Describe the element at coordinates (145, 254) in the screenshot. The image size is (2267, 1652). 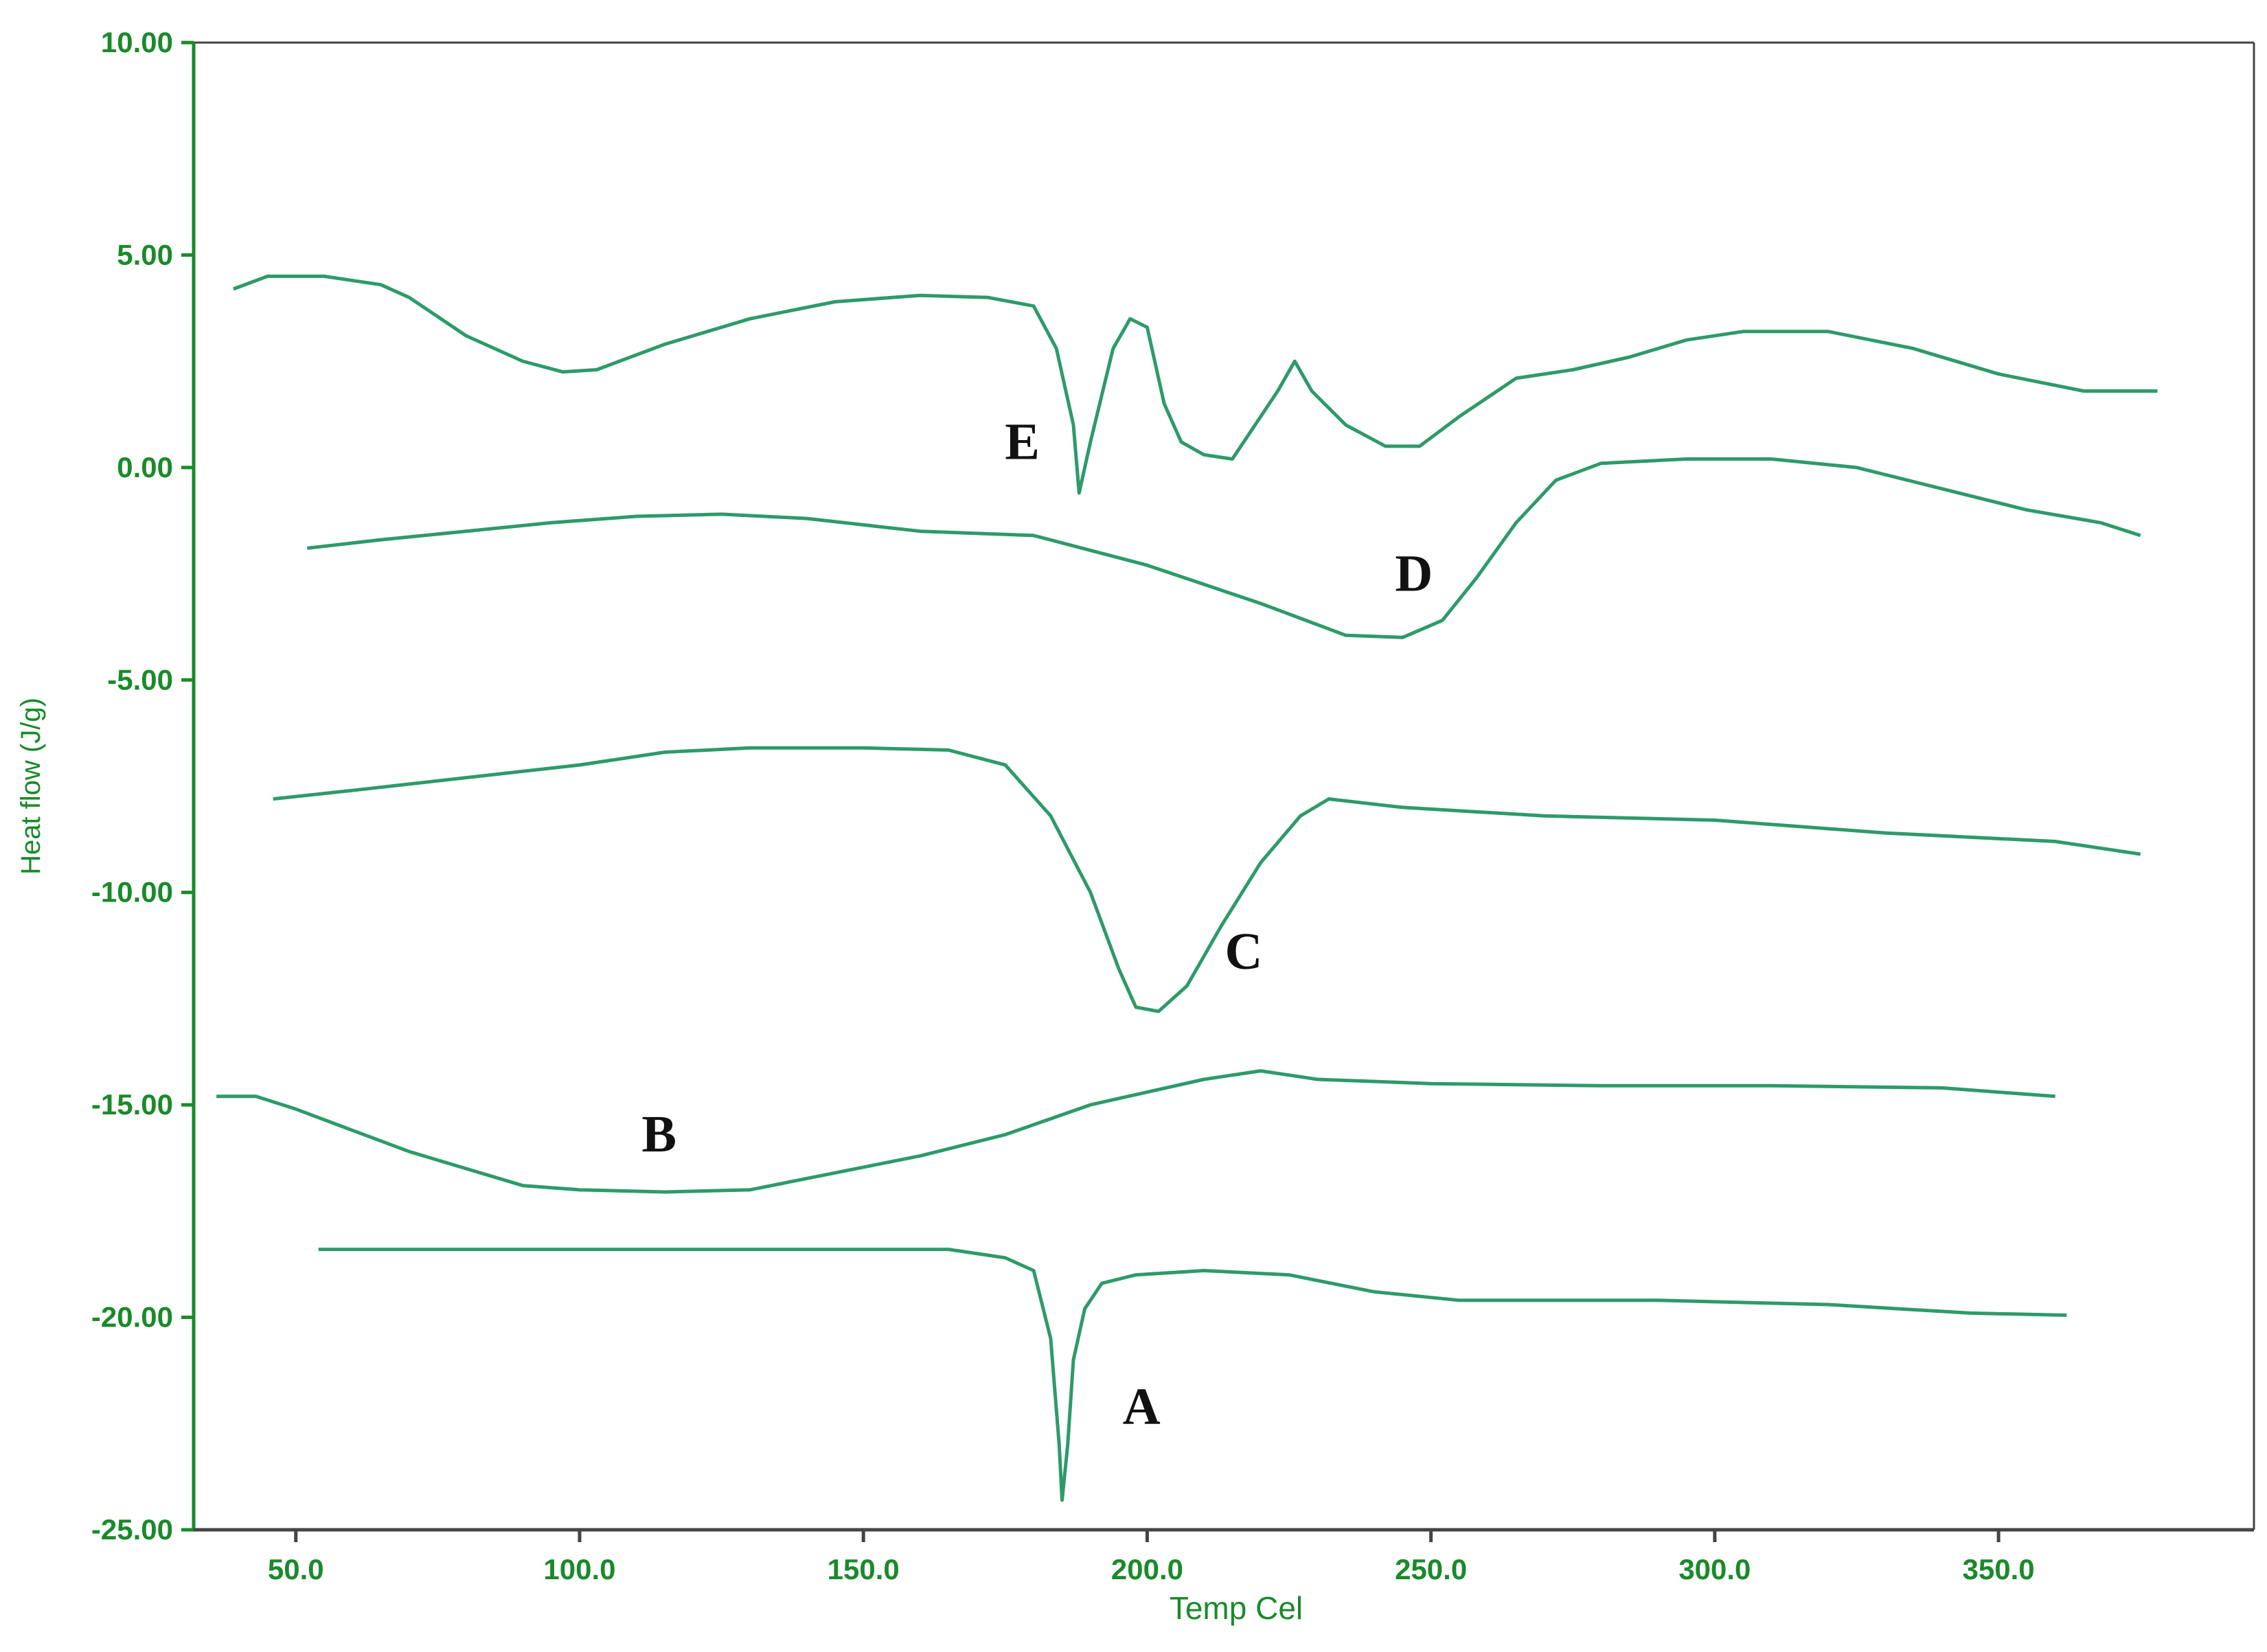
I see `y-tick-label: 5.00` at that location.